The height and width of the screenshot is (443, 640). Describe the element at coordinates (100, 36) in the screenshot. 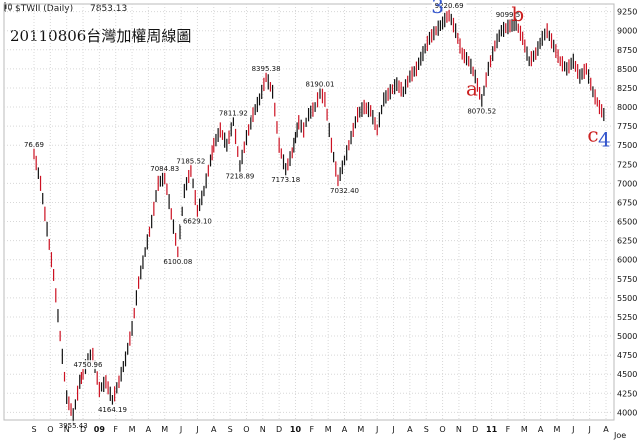

I see `chart-title: 20110806台灣加權周線圖` at that location.